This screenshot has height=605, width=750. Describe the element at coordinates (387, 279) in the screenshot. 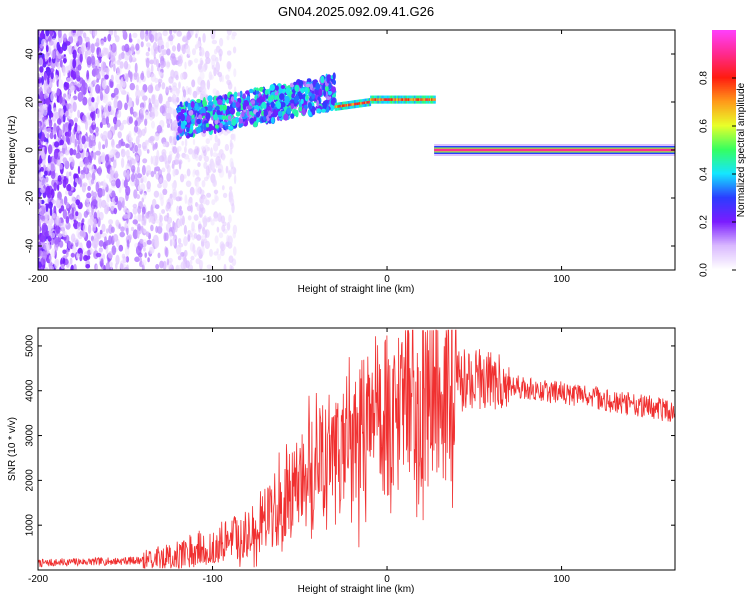

I see `spectrogram-x-tick-label: 0` at that location.